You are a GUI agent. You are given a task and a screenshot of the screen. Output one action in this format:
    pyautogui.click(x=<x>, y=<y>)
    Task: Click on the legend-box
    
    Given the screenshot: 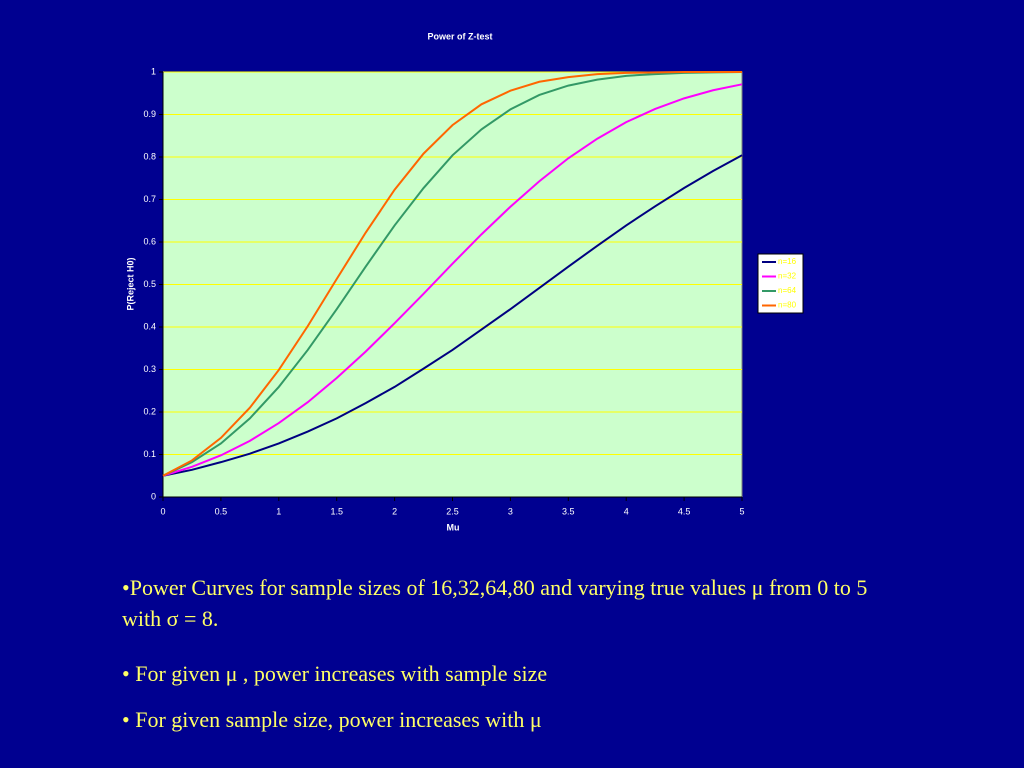 What is the action you would take?
    pyautogui.click(x=780, y=283)
    